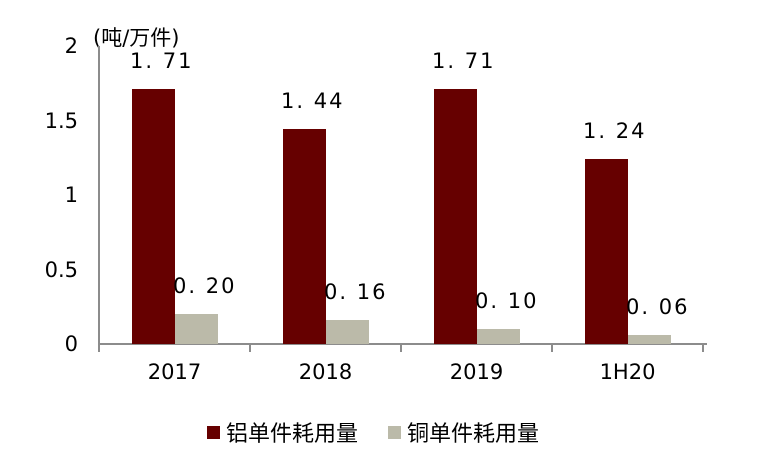  Describe the element at coordinates (213, 432) in the screenshot. I see `legend-swatch-aluminum` at that location.